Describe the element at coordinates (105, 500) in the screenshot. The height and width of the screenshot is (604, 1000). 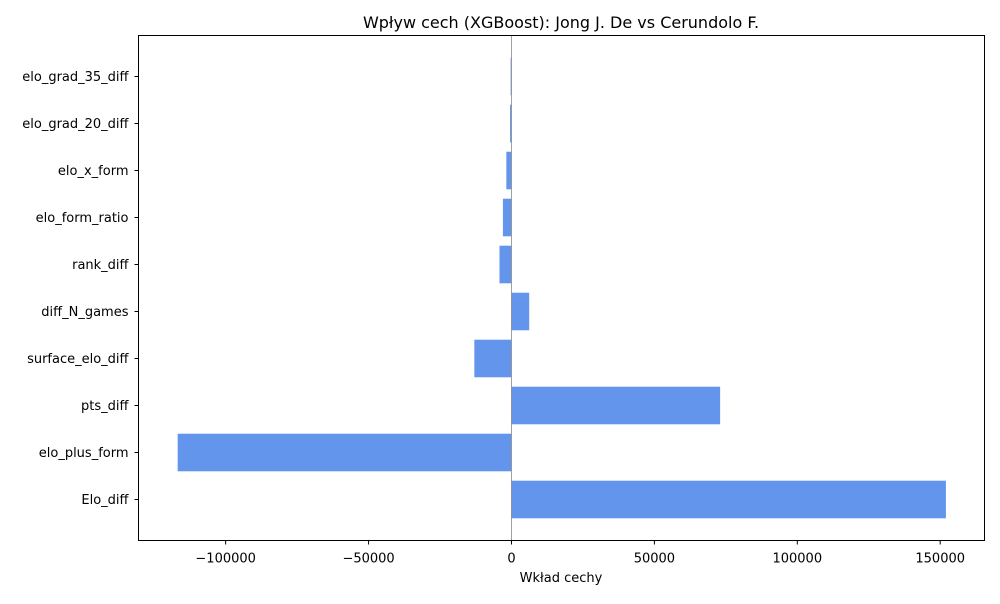
I see `y-tick-label-Elo_diff: Elo_diff` at that location.